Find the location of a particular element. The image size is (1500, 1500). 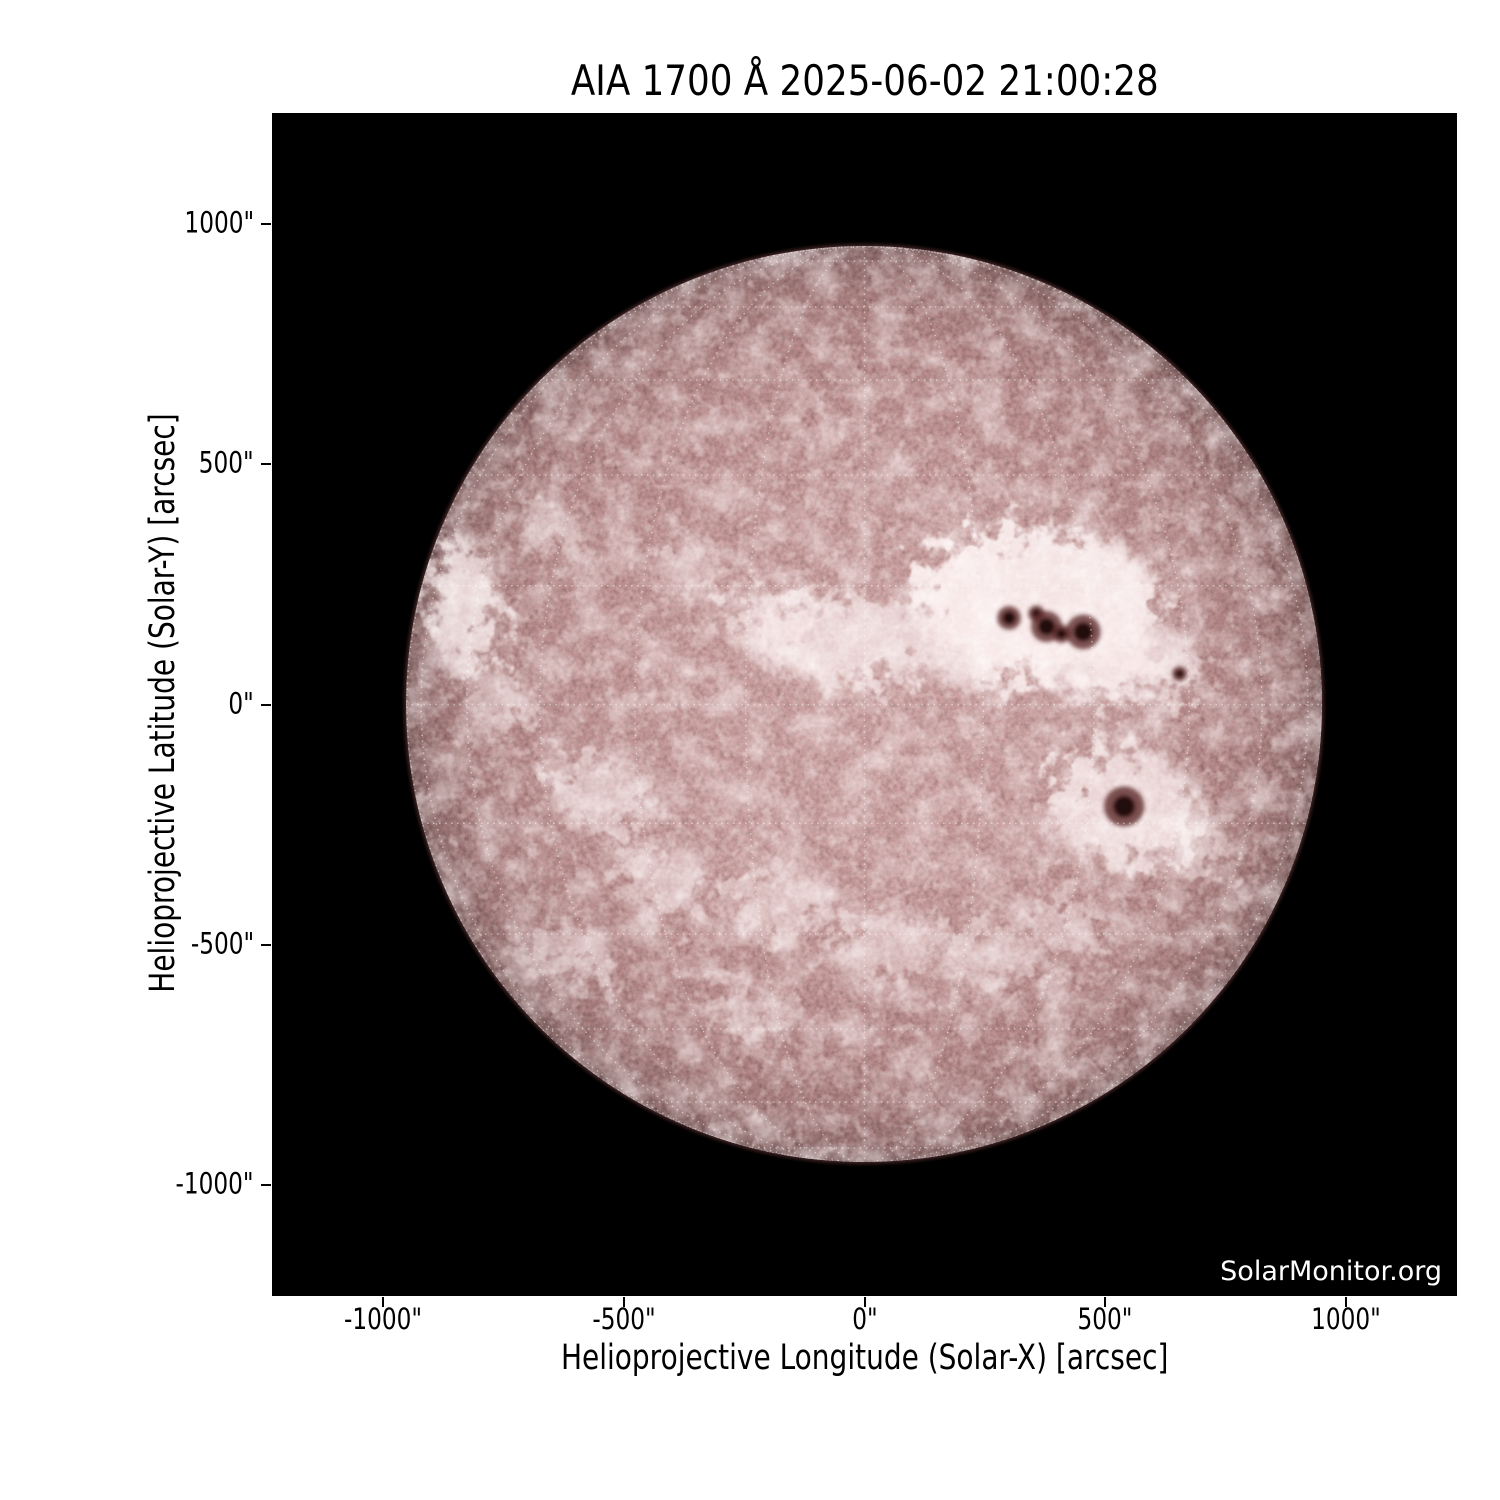

chart-title: AIA 1700 Å 2025-06-02 21:00:28 is located at coordinates (864, 81).